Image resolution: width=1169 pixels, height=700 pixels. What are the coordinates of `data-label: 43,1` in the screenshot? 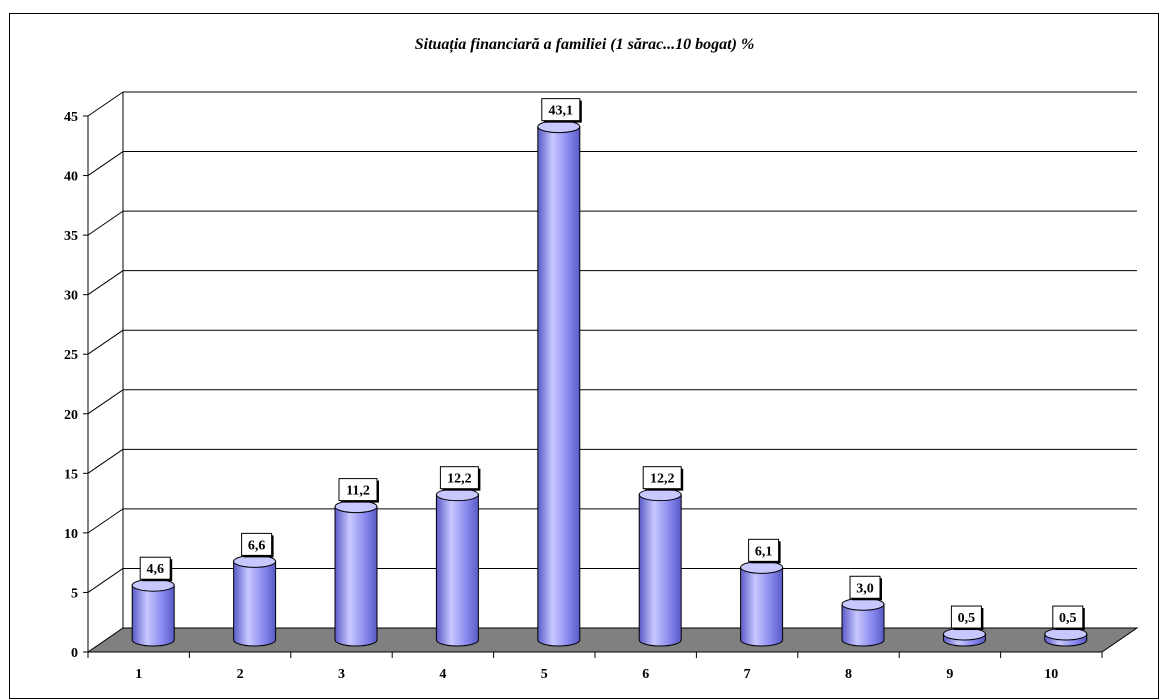 It's located at (561, 111).